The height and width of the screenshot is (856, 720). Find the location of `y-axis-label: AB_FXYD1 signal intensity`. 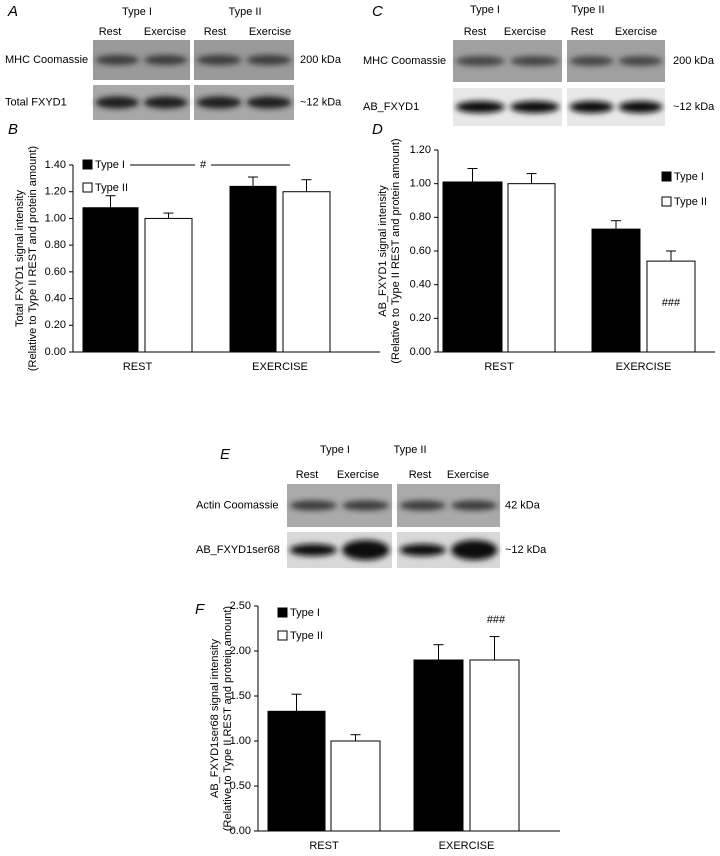

y-axis-label: AB_FXYD1 signal intensity is located at coordinates (383, 251).